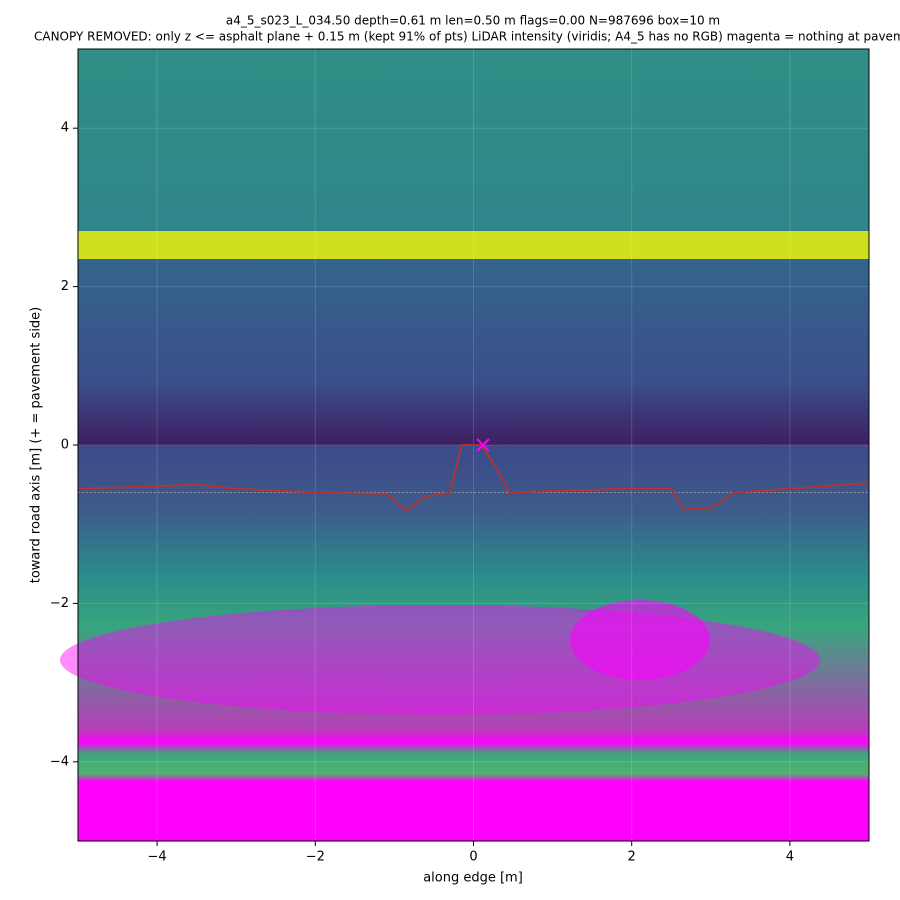  Describe the element at coordinates (157, 857) in the screenshot. I see `x-tick-label: −4` at that location.